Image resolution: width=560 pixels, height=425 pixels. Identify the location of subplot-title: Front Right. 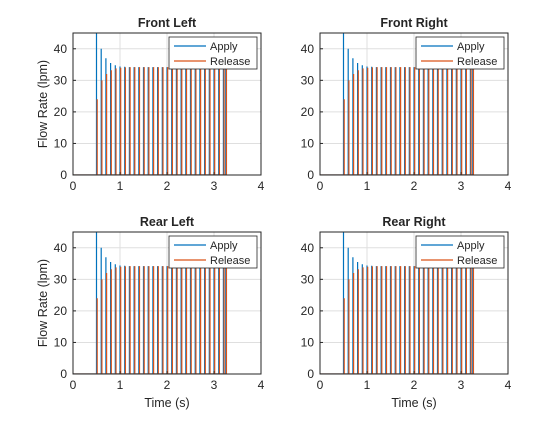
(414, 23).